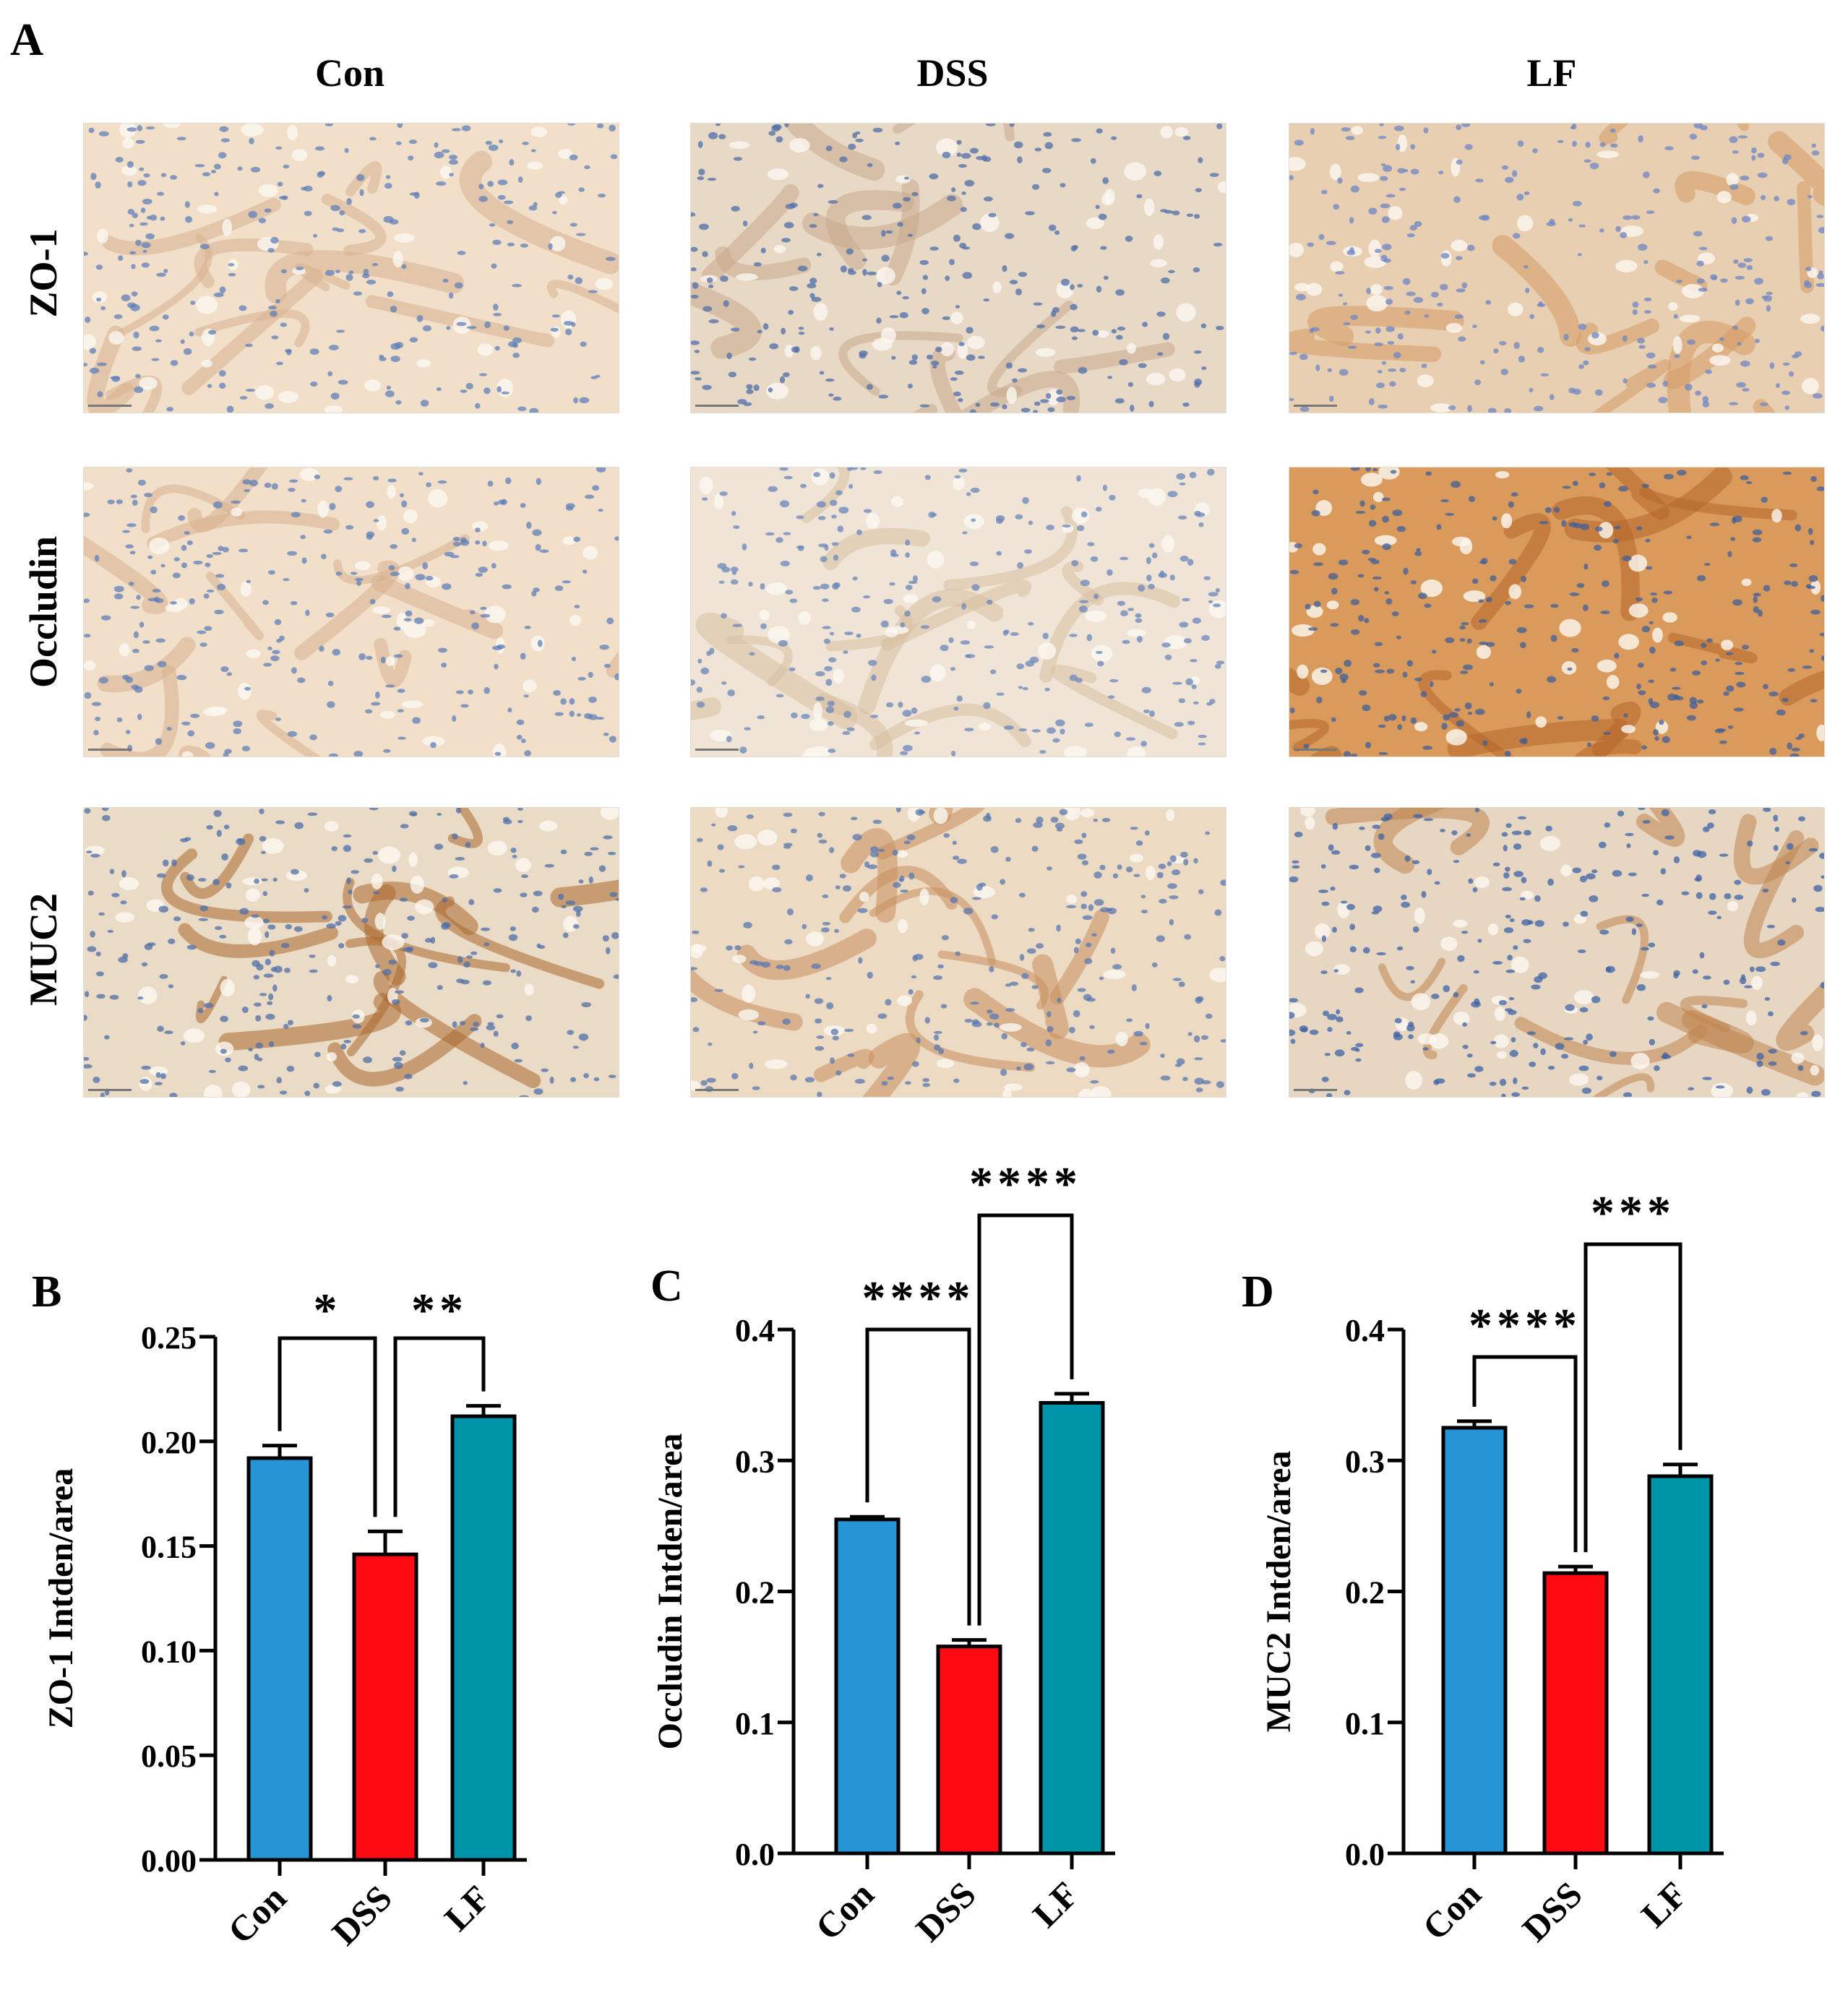 The image size is (1848, 1995). I want to click on panel-b-significance-label: *, so click(328, 1310).